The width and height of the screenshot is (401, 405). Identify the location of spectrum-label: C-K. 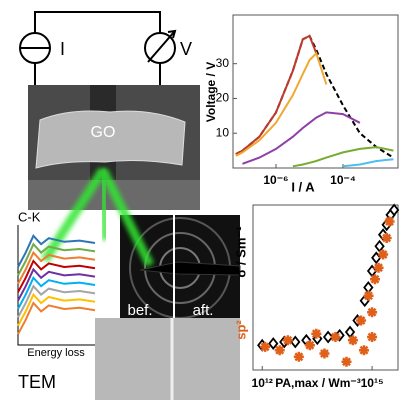
(29, 216).